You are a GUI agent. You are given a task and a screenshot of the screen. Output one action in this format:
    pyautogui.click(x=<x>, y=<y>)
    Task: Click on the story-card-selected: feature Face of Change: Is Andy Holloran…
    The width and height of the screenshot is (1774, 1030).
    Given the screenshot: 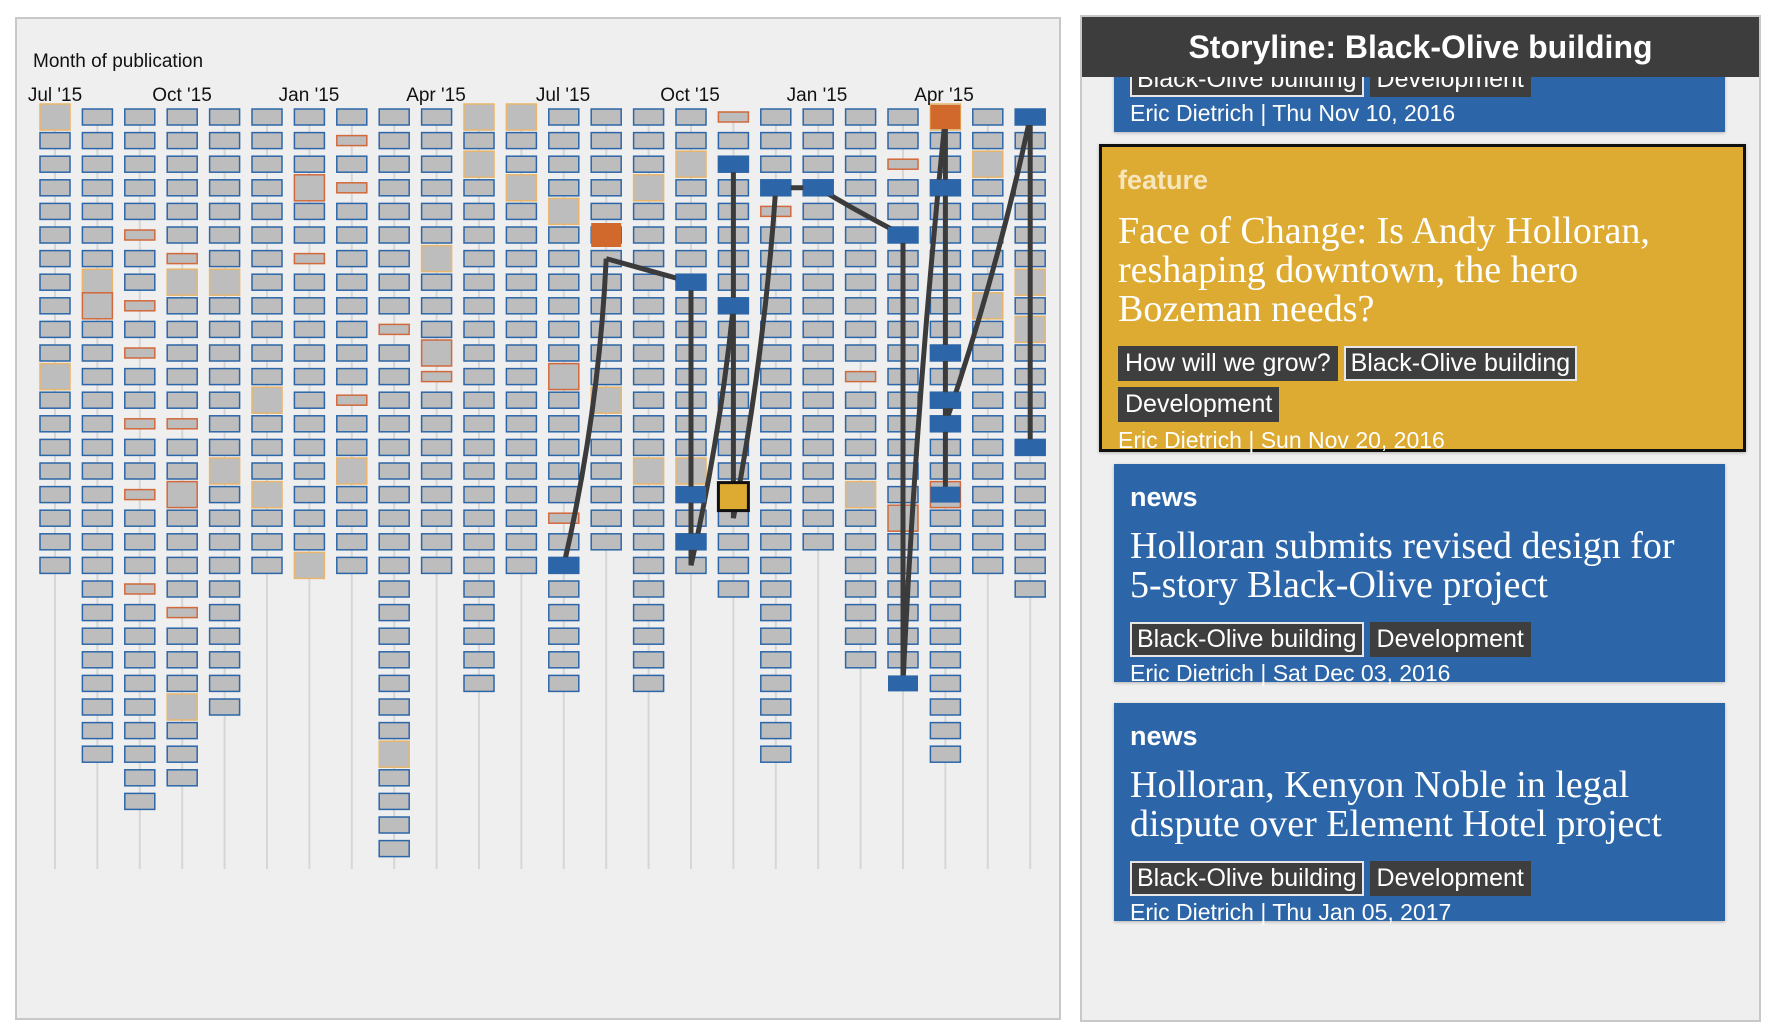 What is the action you would take?
    pyautogui.click(x=1422, y=298)
    